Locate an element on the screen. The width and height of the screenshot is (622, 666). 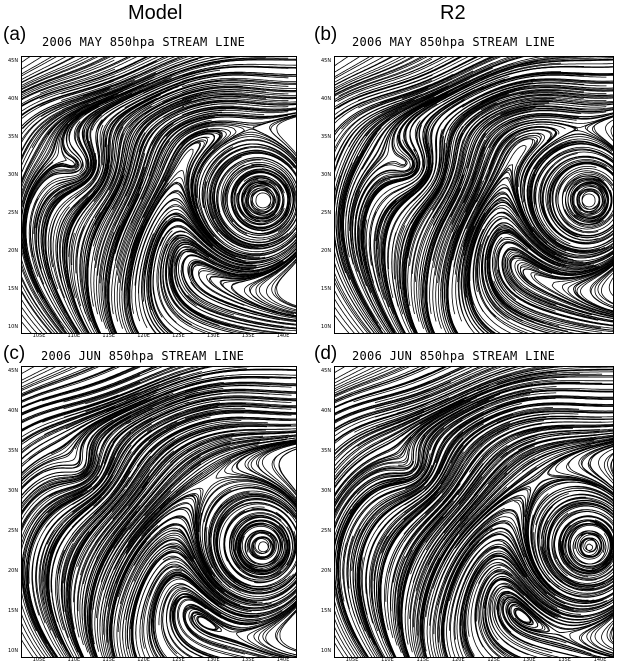
column-header-model: Model is located at coordinates (155, 13).